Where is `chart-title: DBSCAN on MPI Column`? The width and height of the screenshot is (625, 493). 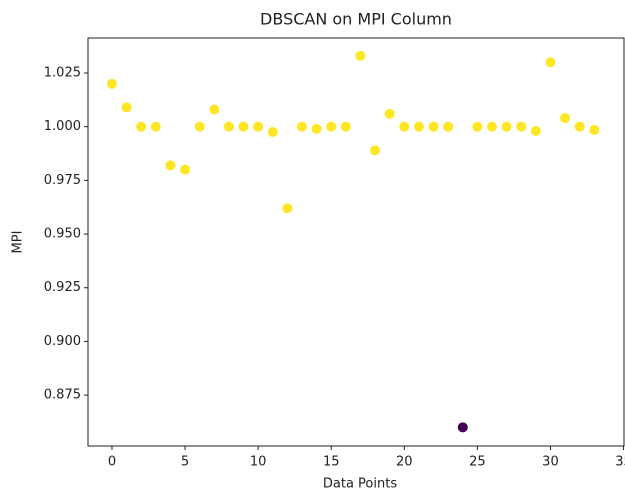
chart-title: DBSCAN on MPI Column is located at coordinates (356, 19).